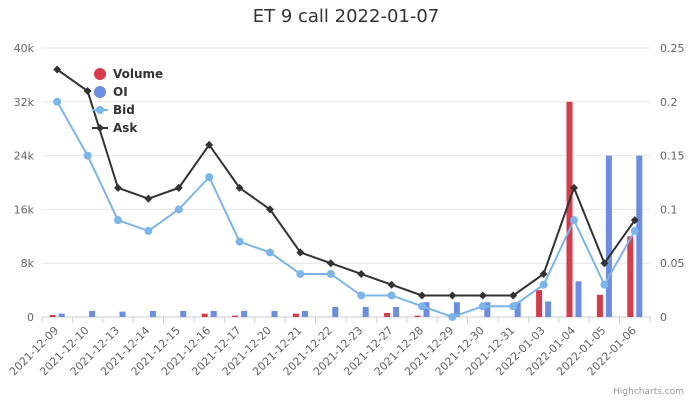 The image size is (692, 402). What do you see at coordinates (127, 101) in the screenshot?
I see `legend: Volume OI Bid Ask` at bounding box center [127, 101].